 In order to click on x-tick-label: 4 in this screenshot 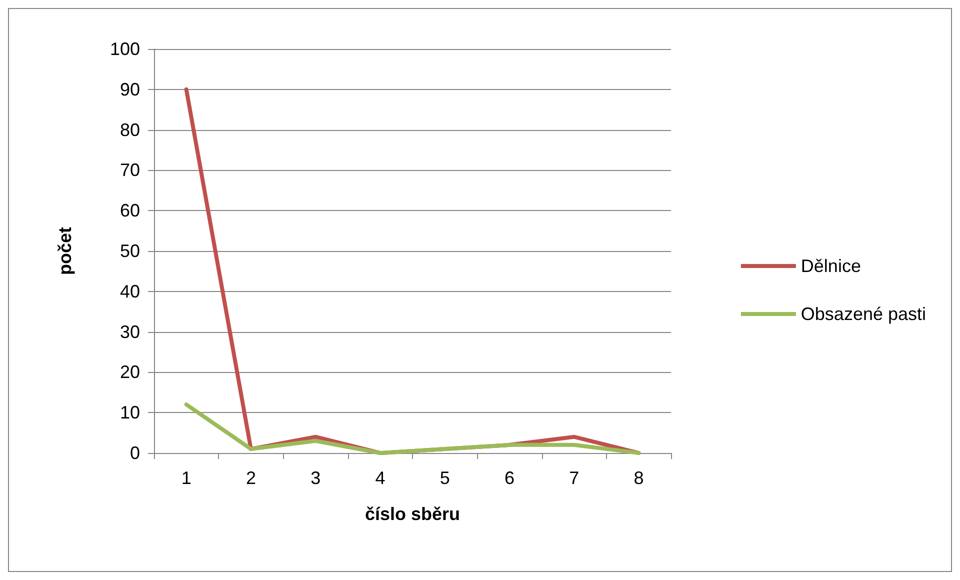, I will do `click(380, 478)`.